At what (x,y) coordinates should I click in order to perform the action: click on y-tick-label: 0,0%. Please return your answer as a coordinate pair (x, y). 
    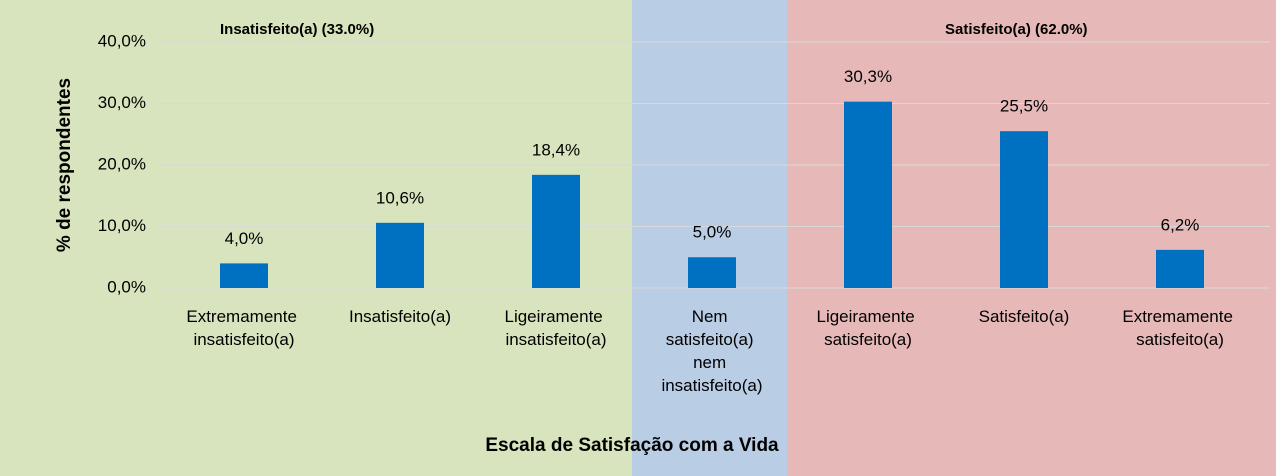
    Looking at the image, I should click on (126, 286).